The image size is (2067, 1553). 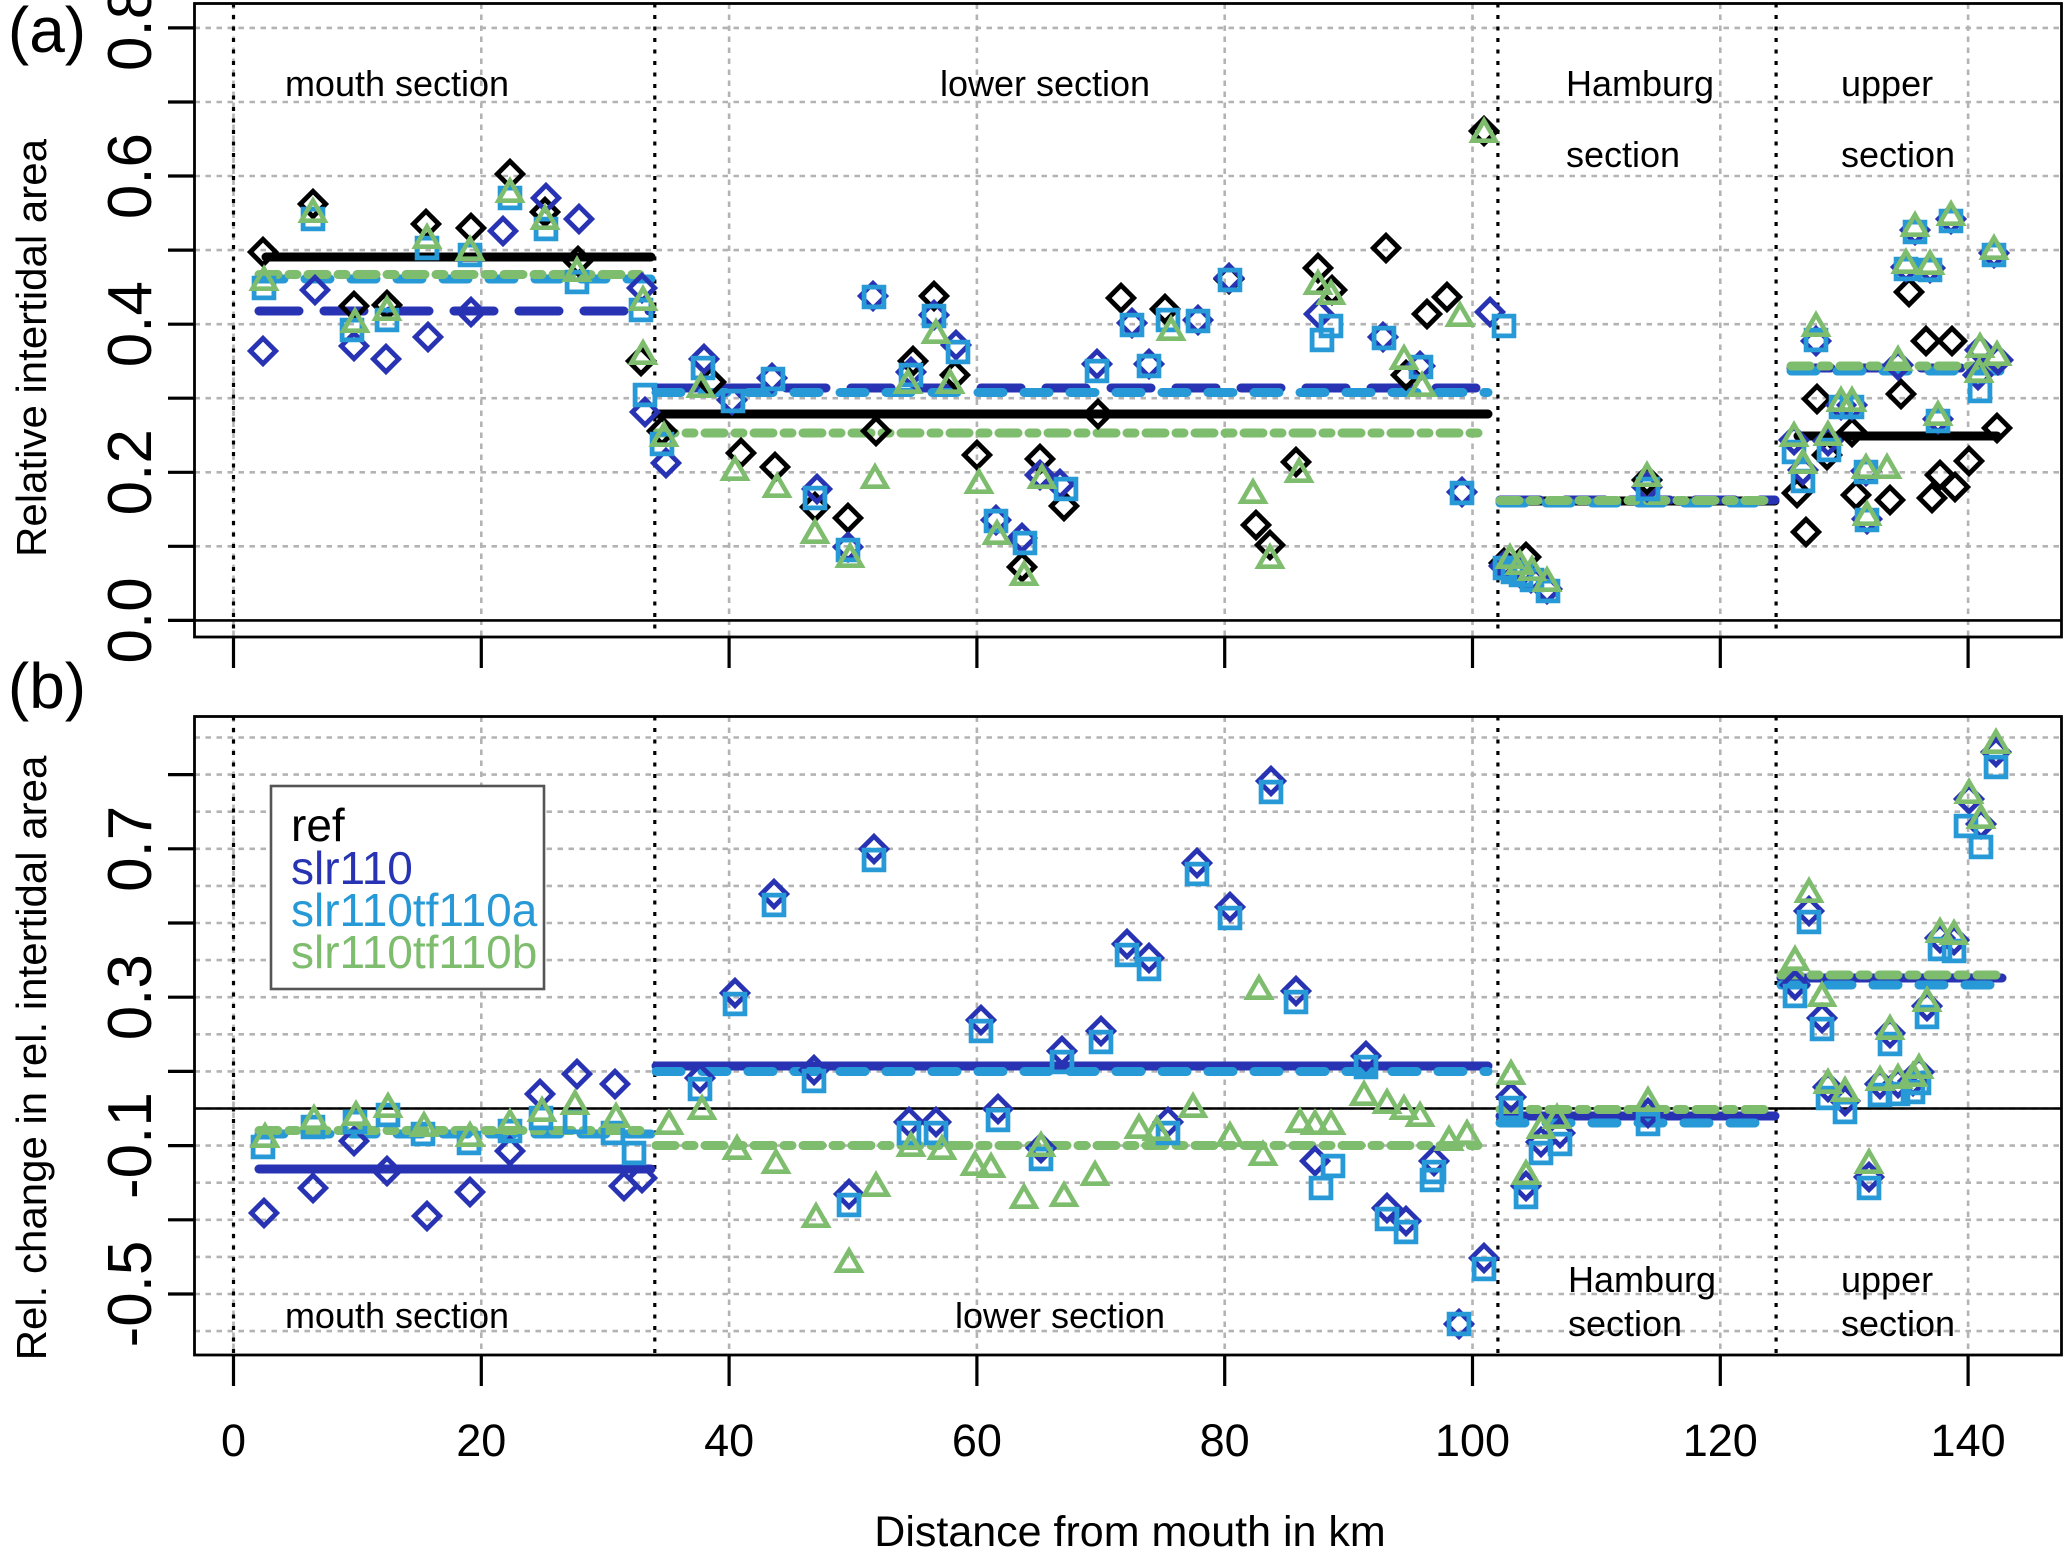 What do you see at coordinates (1720, 1440) in the screenshot?
I see `svg-text: 120` at bounding box center [1720, 1440].